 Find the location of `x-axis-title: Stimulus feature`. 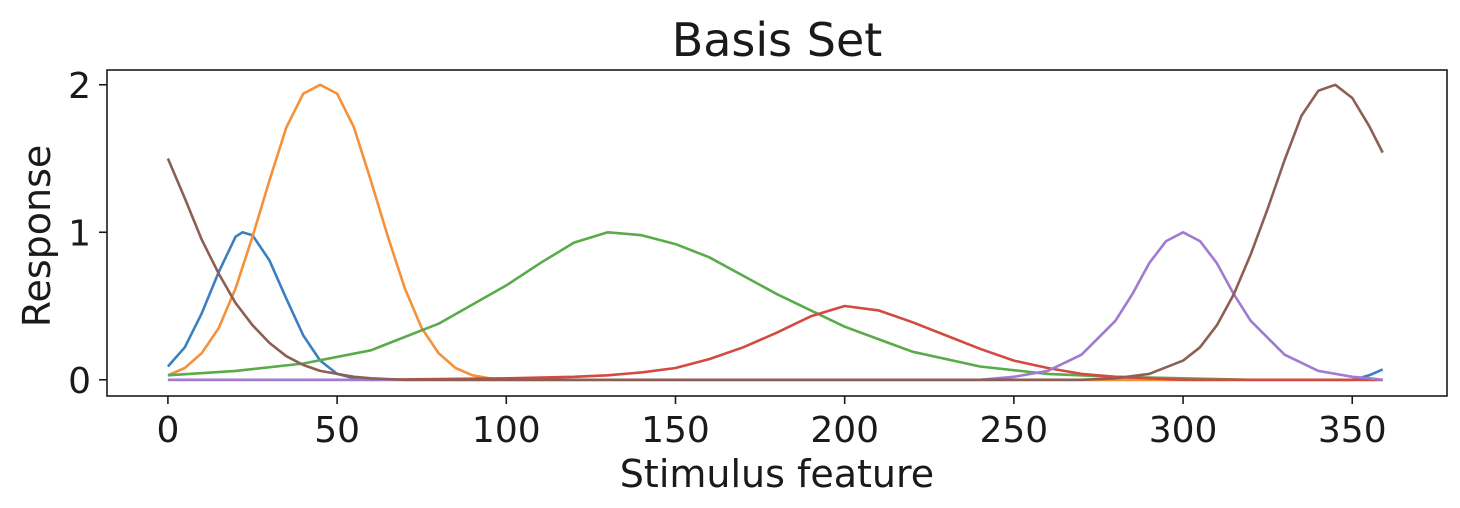

x-axis-title: Stimulus feature is located at coordinates (777, 474).